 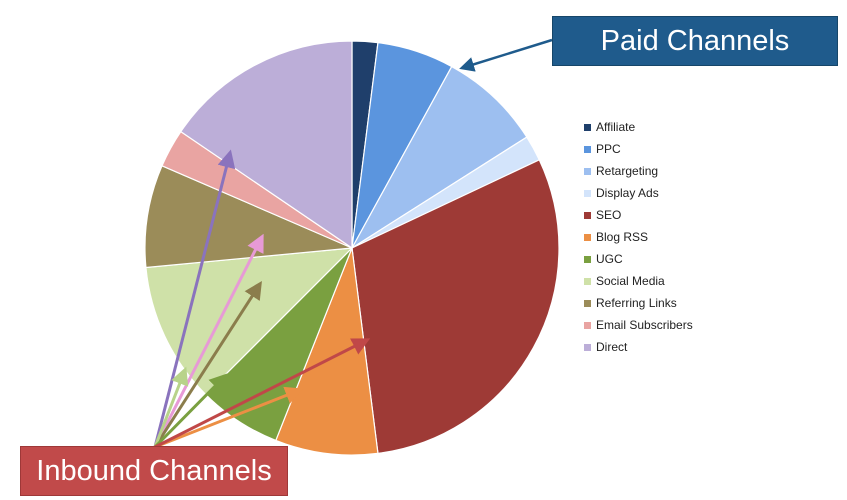 What do you see at coordinates (609, 215) in the screenshot?
I see `legend-label: SEO` at bounding box center [609, 215].